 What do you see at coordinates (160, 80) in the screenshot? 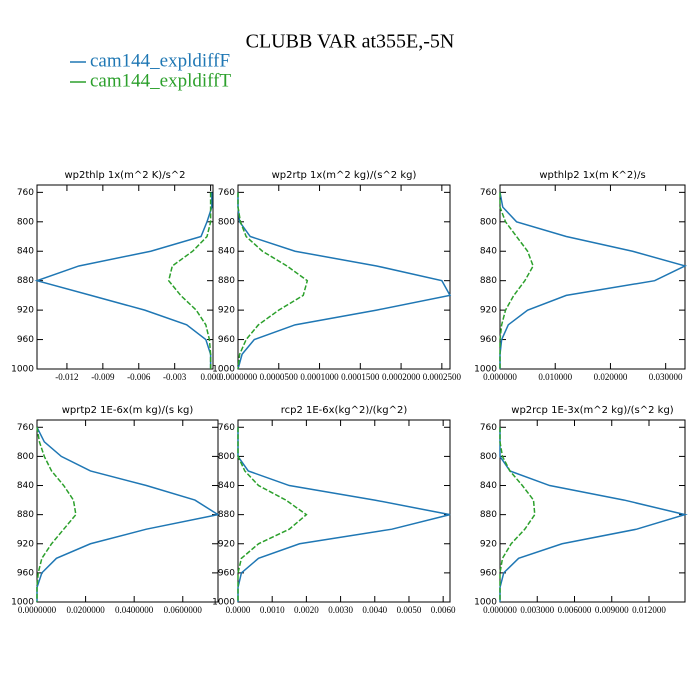
I see `legend-label: cam144_expldiffT` at bounding box center [160, 80].